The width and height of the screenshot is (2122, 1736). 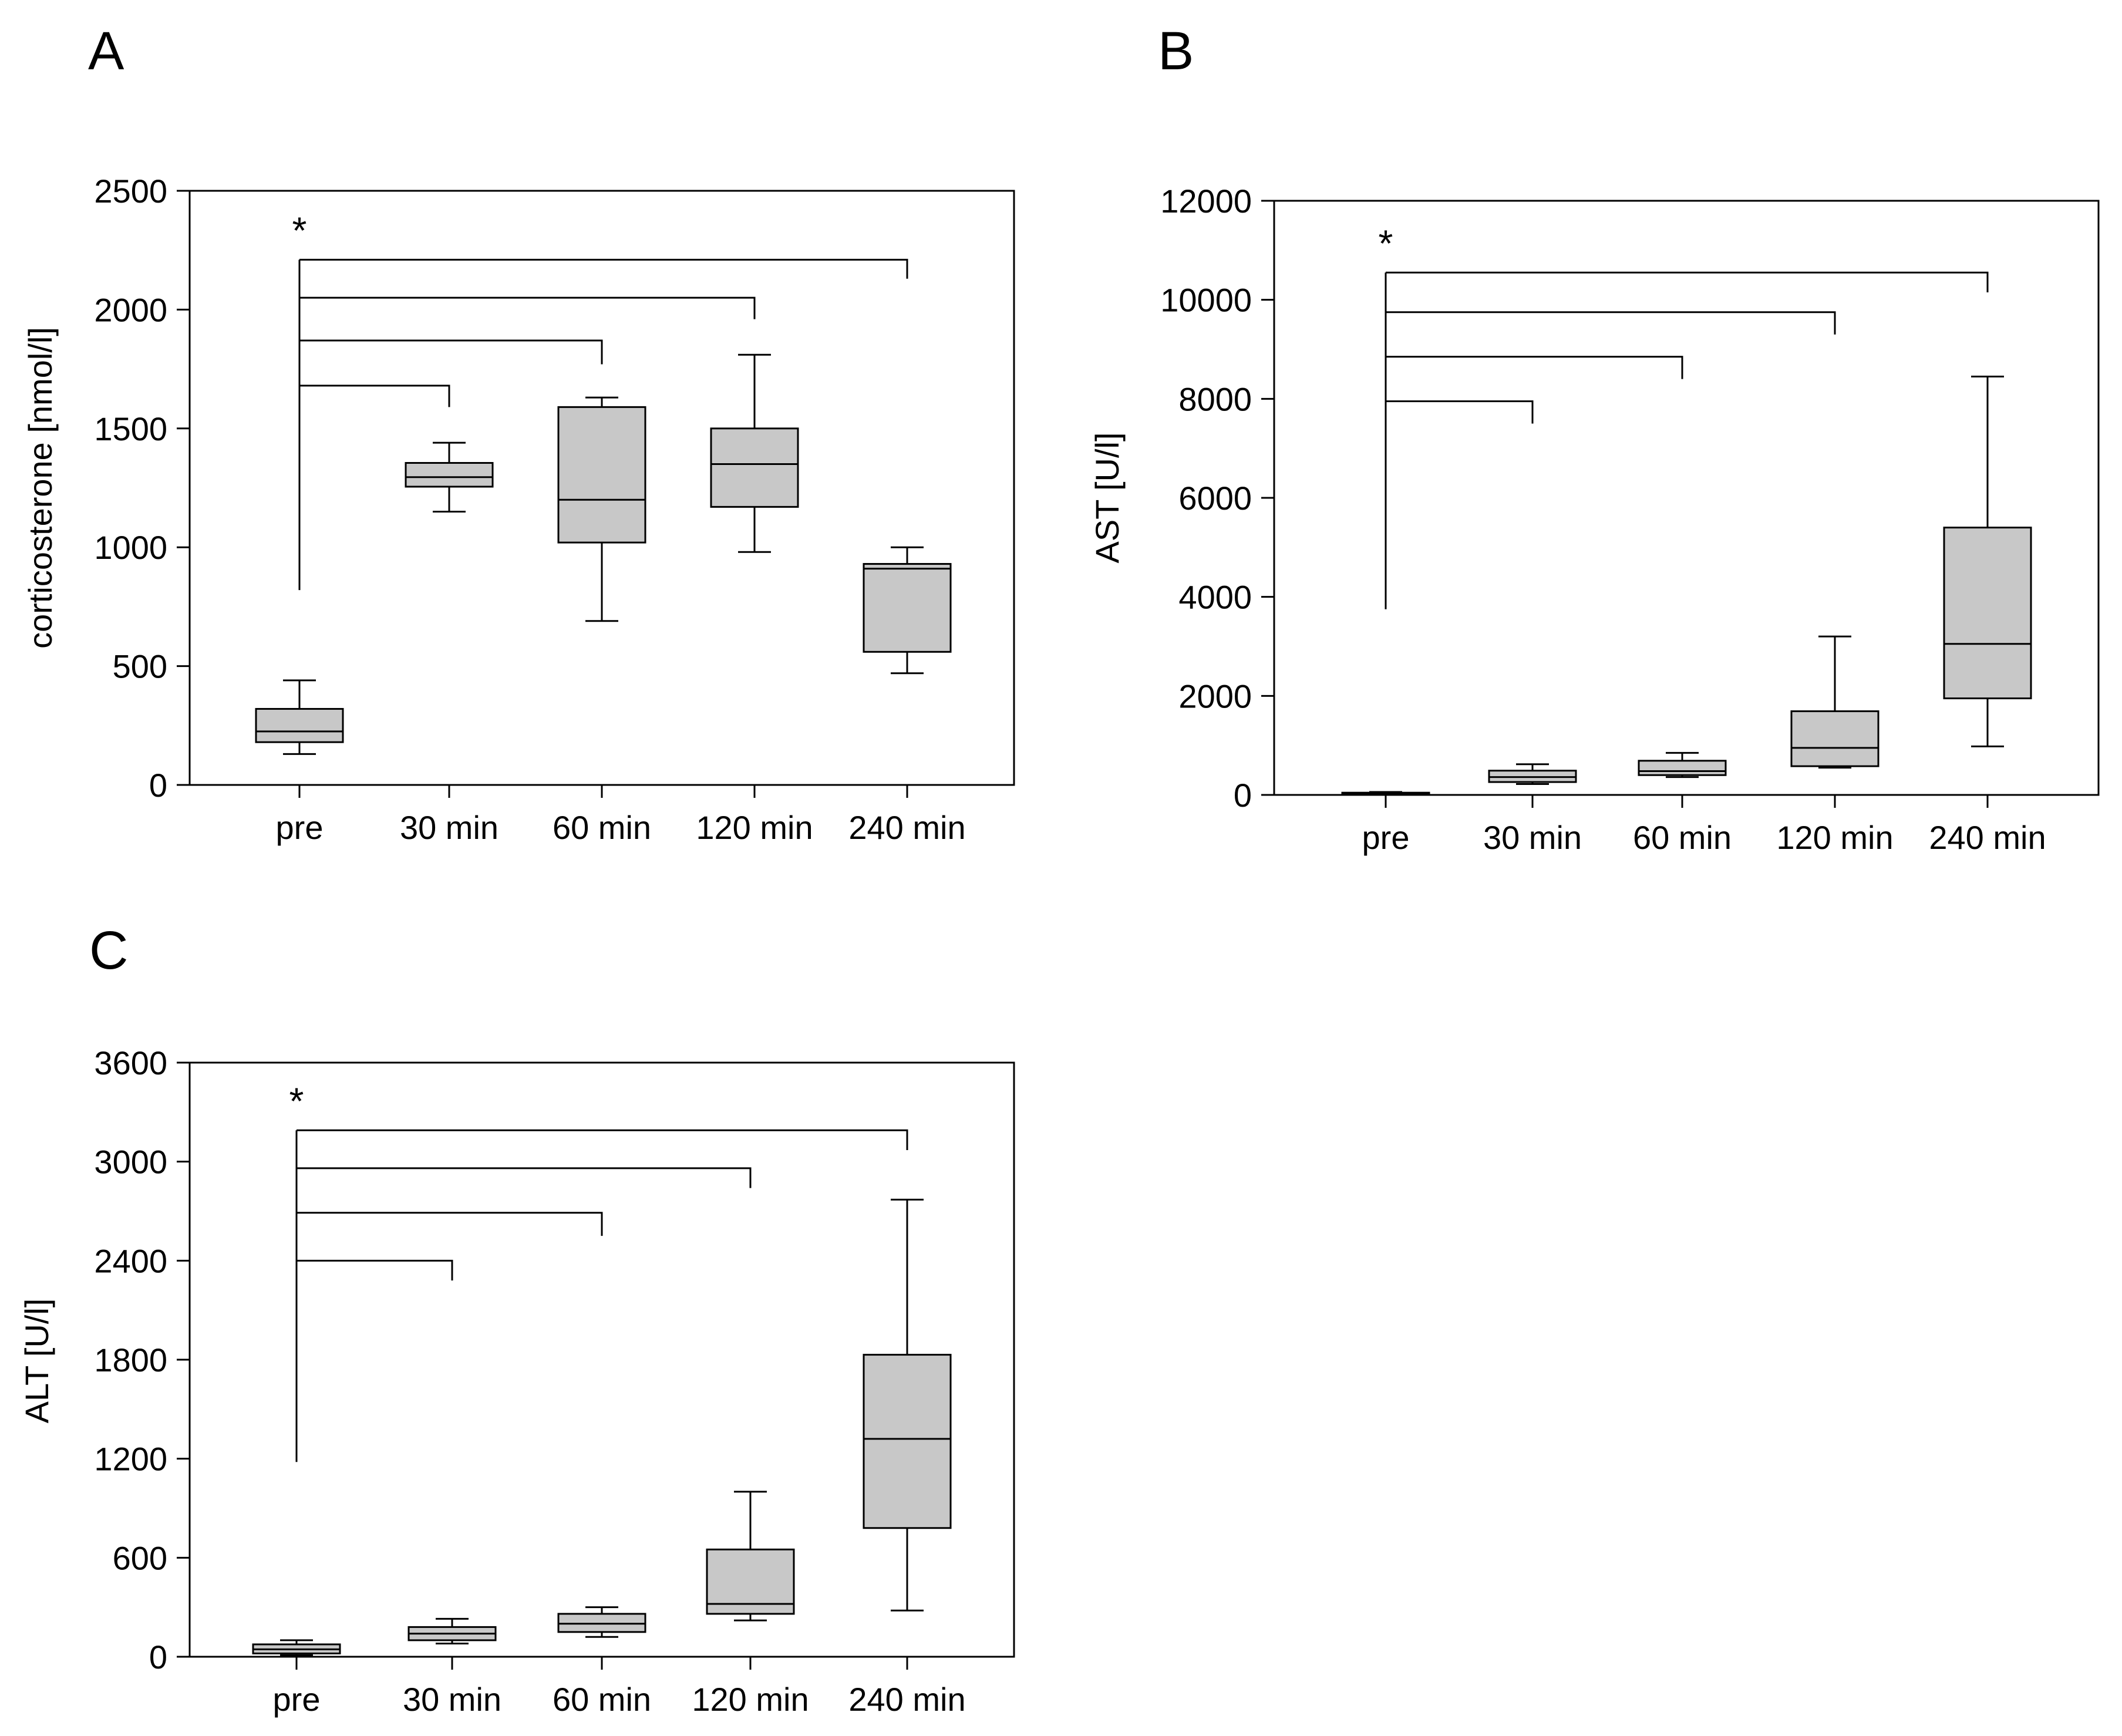 What do you see at coordinates (1688, 282) in the screenshot?
I see `panel-b-bracket-pre-vs-240-min` at bounding box center [1688, 282].